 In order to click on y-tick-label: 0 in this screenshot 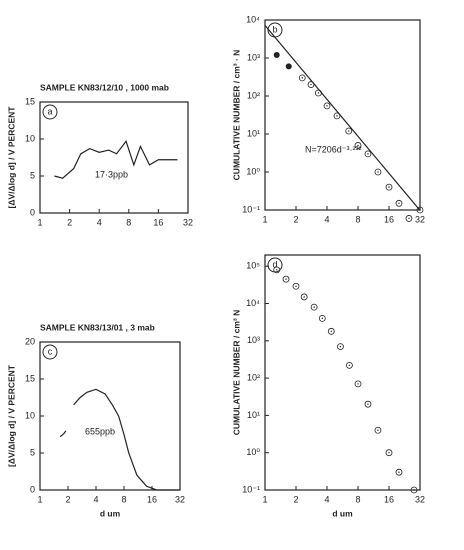, I will do `click(32, 212)`.